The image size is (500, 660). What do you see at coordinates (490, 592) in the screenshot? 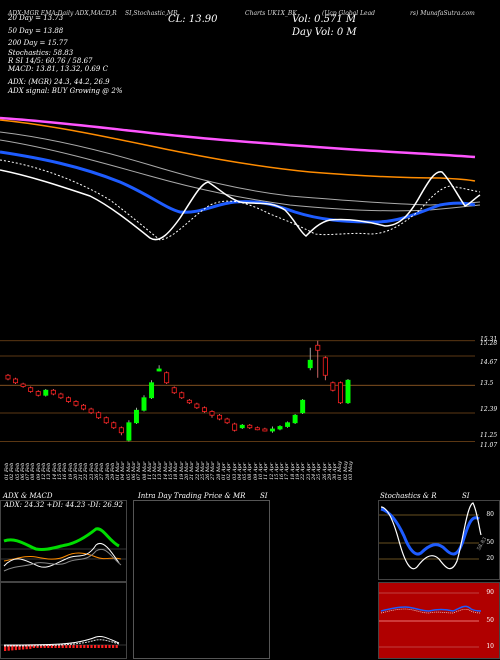
I see `rsi-tick-90: 90` at bounding box center [490, 592].